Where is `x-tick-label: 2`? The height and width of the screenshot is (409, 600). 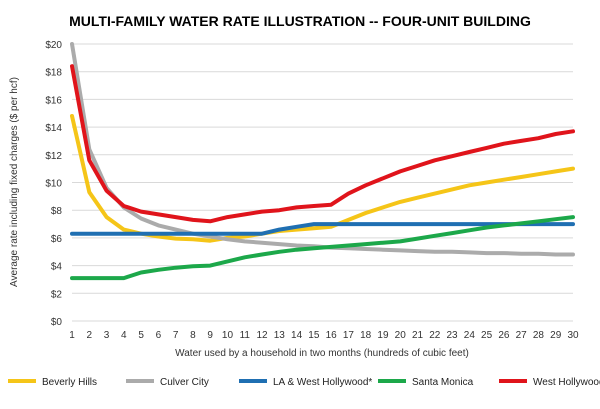
x-tick-label: 2 is located at coordinates (89, 335).